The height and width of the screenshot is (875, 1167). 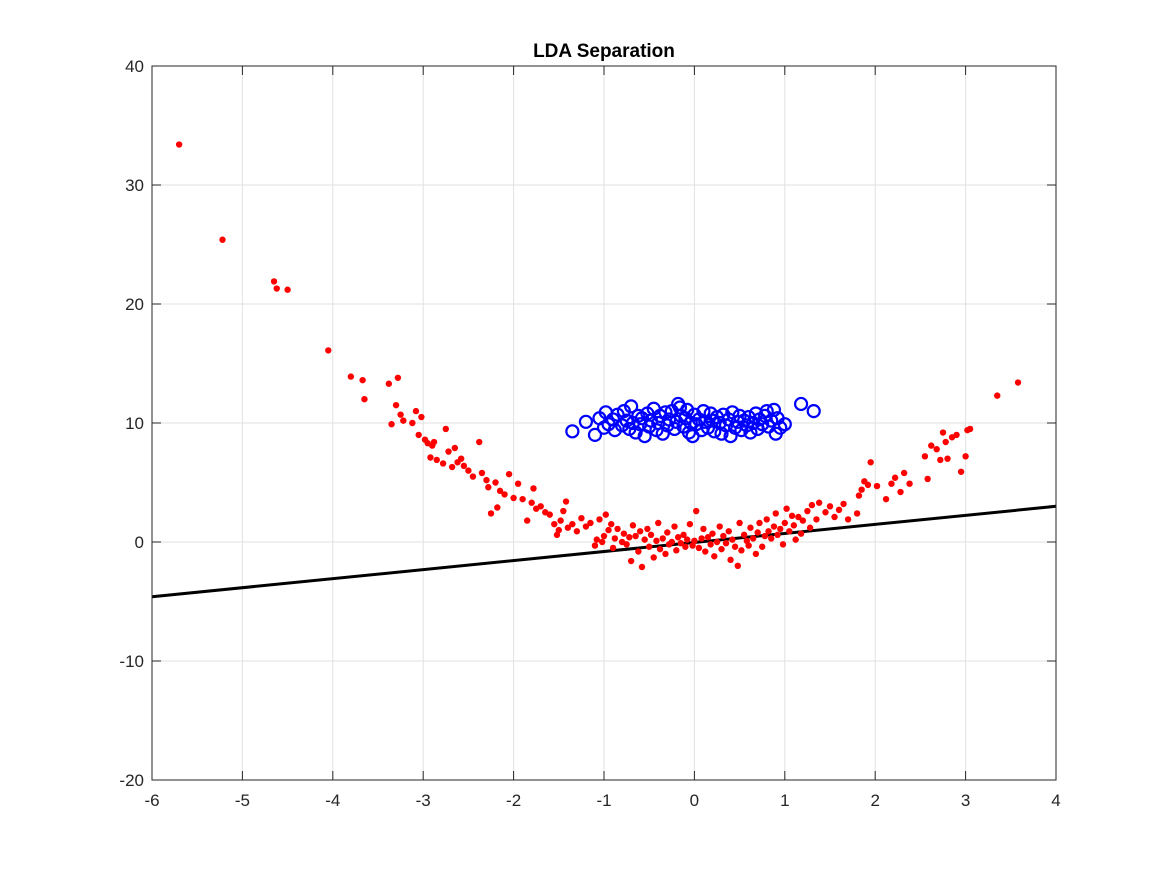 I want to click on x-tick-label: -3, so click(x=423, y=800).